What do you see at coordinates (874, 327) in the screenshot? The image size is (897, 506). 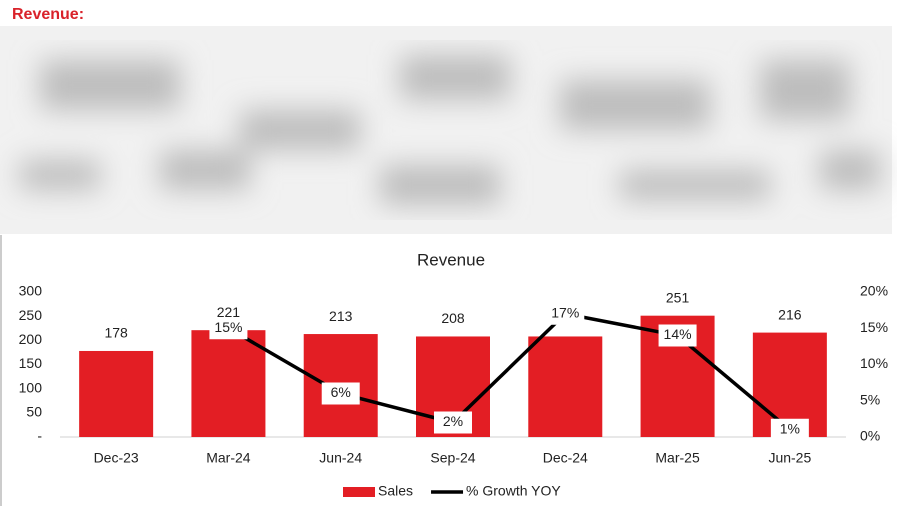 I see `y2-tick-label: 15%` at bounding box center [874, 327].